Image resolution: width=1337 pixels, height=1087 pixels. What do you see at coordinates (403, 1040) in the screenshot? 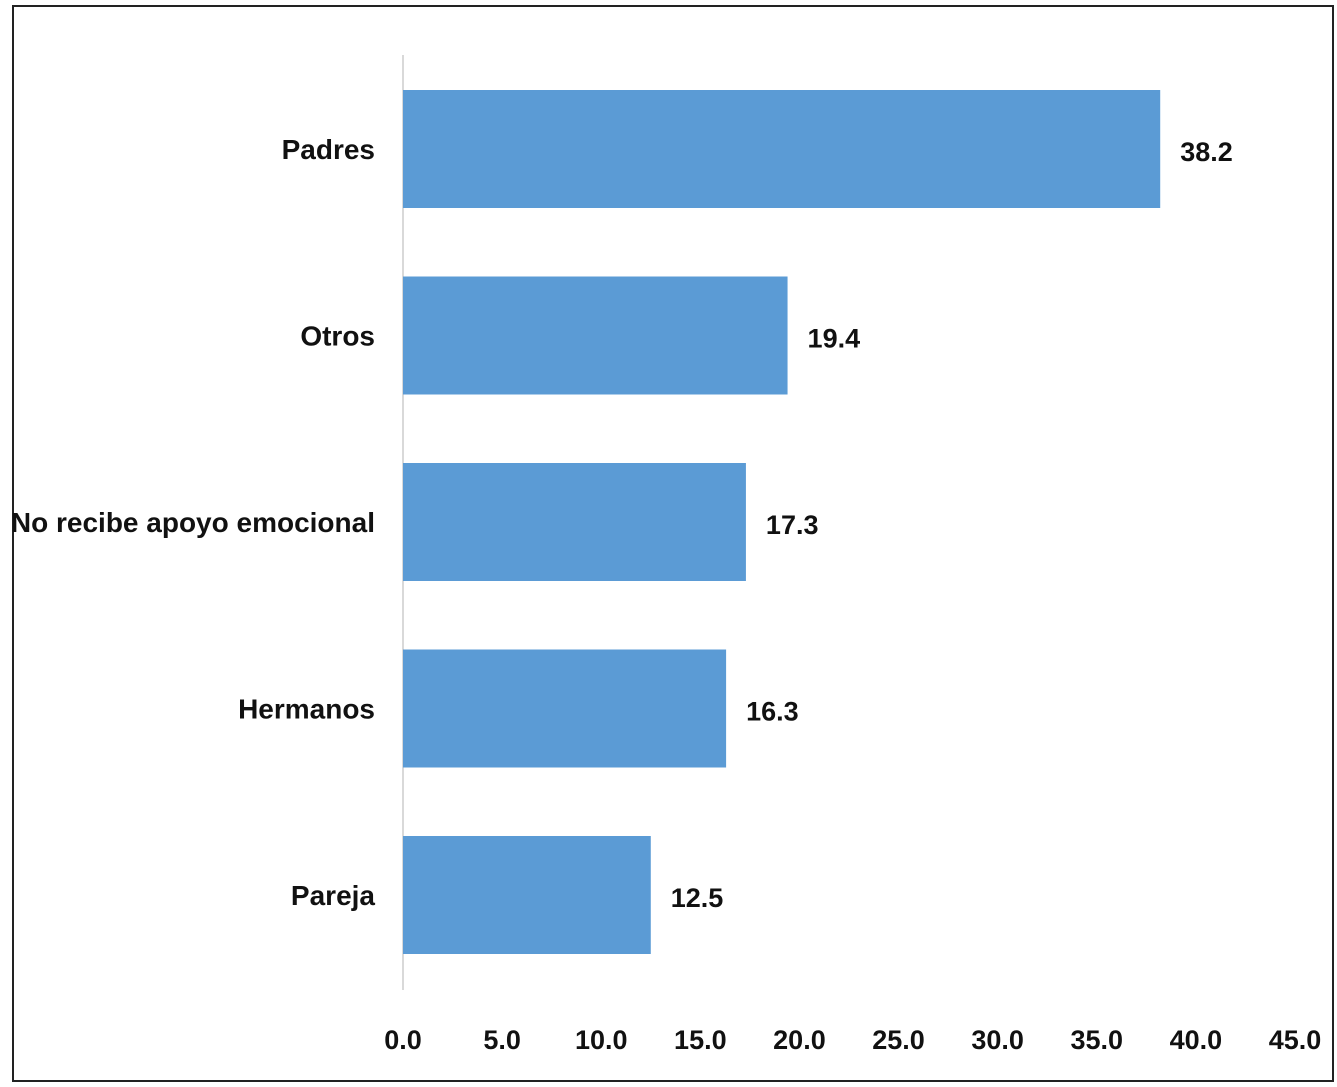
I see `x-tick-label-0: 0.0` at bounding box center [403, 1040].